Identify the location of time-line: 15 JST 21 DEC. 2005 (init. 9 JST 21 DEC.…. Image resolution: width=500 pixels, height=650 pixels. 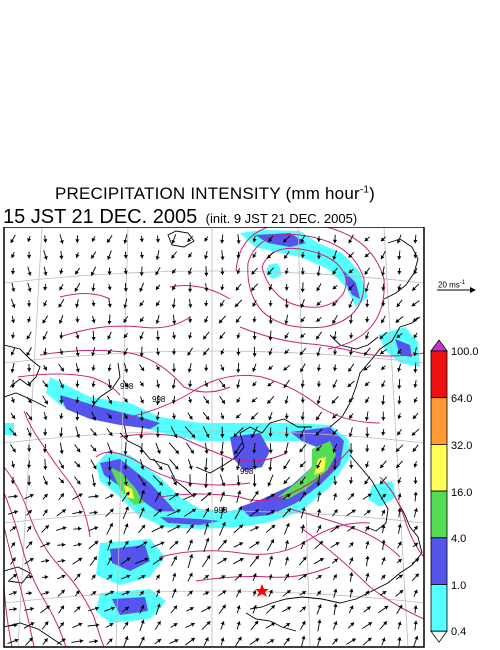
(180, 217).